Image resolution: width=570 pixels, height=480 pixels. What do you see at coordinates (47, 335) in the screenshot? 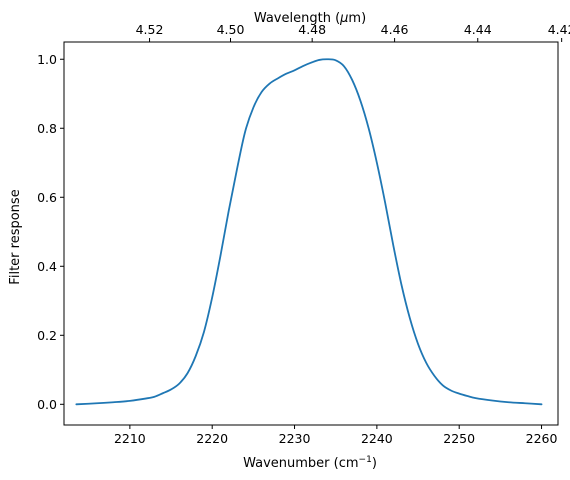
I see `y-tick-label: 0.2` at bounding box center [47, 335].